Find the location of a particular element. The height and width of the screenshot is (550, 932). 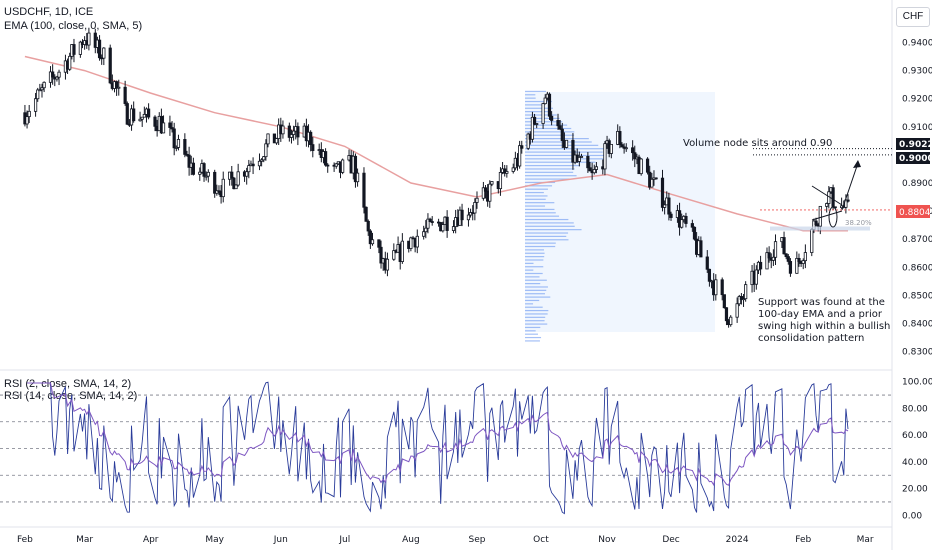

fib-zone is located at coordinates (820, 228).